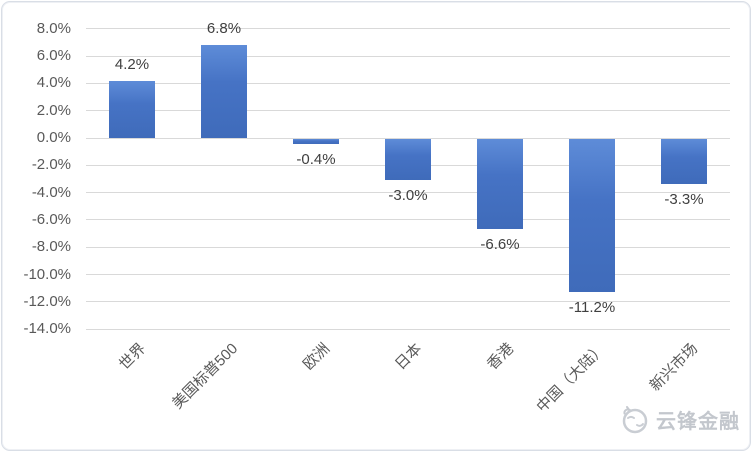 Image resolution: width=752 pixels, height=452 pixels. What do you see at coordinates (51, 165) in the screenshot?
I see `y-axis-tick-label: -2.0%` at bounding box center [51, 165].